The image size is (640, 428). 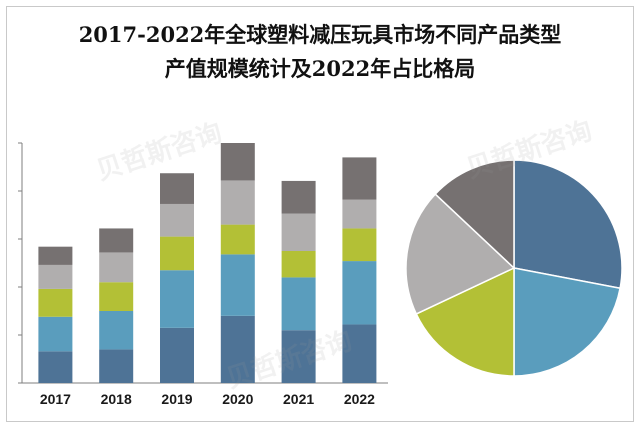 I want to click on x-tick-label: 2018, so click(x=116, y=399).